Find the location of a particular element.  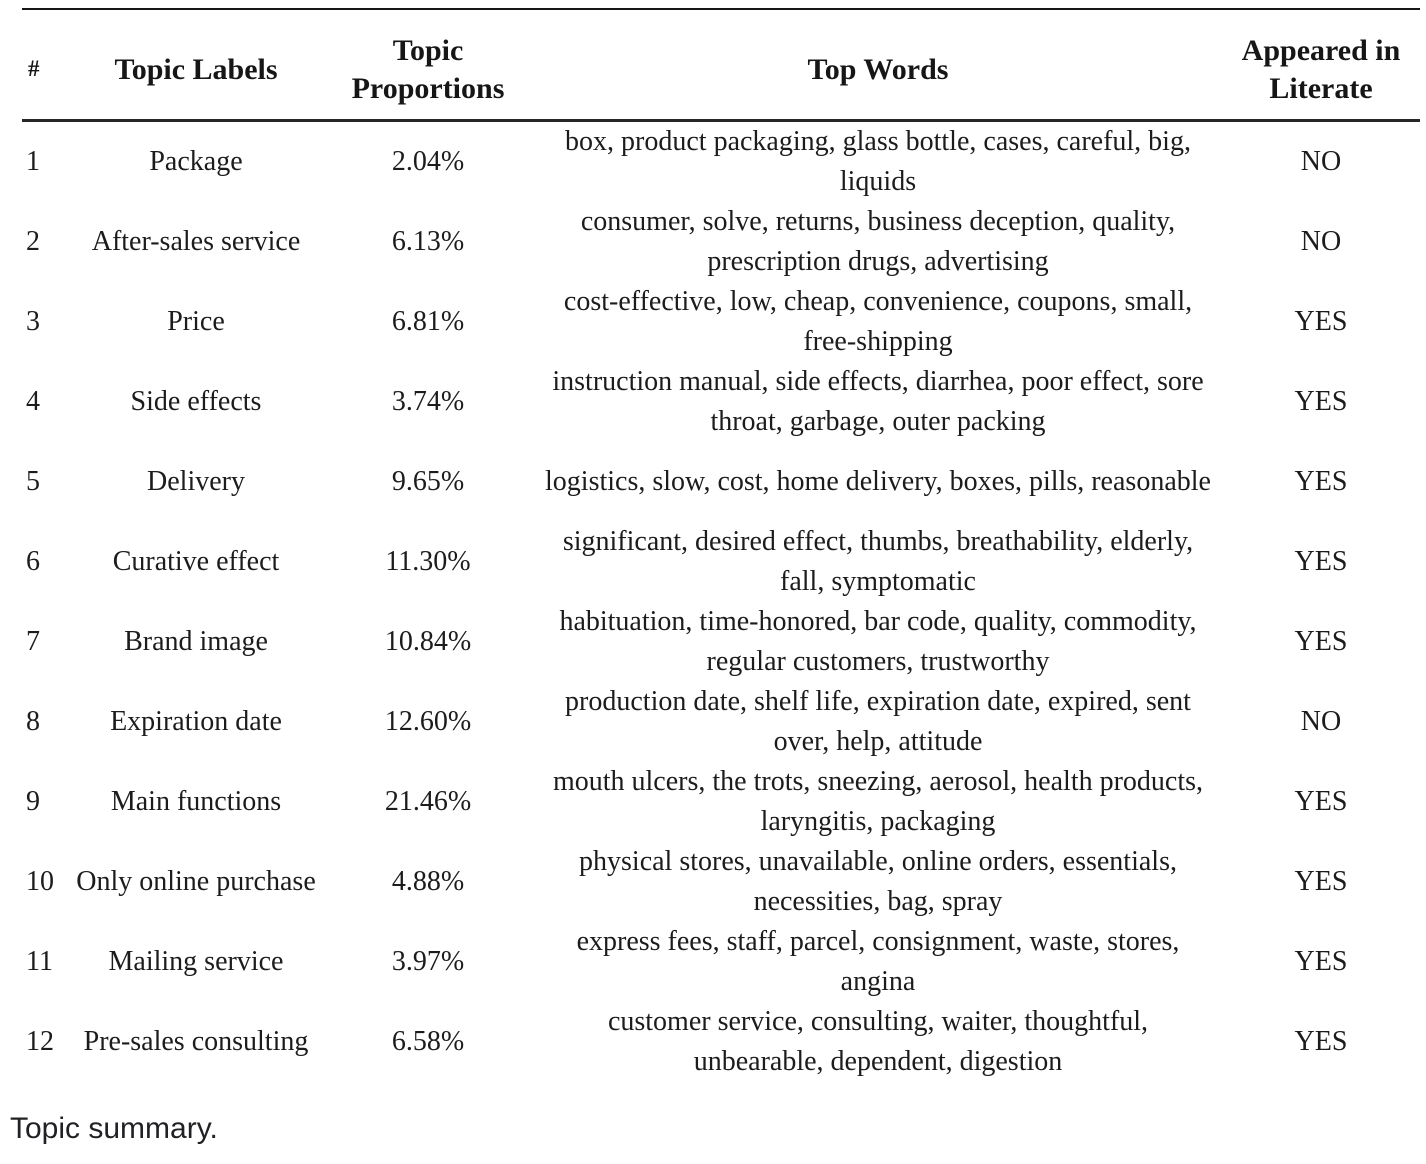

row-number-cell: 5 is located at coordinates (33, 482).